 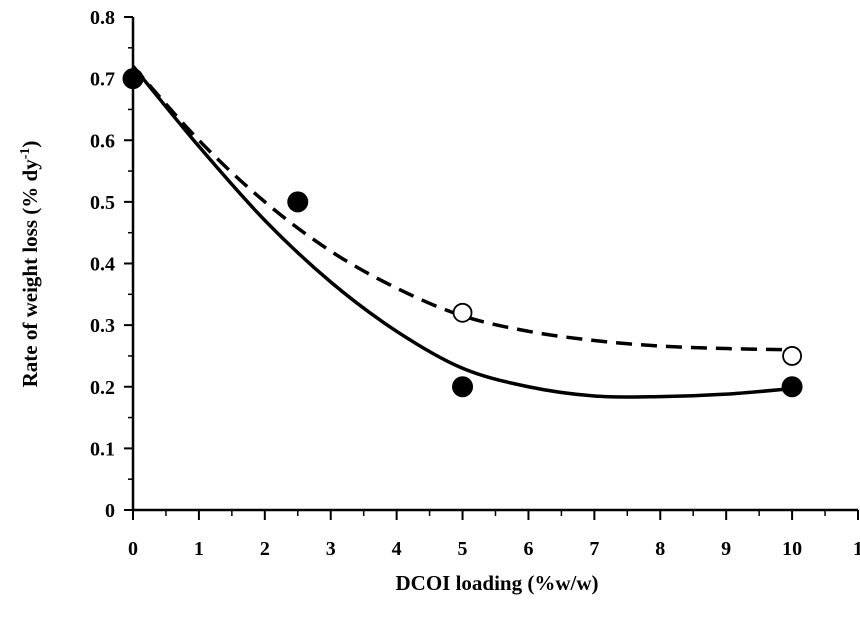 I want to click on y-tick-label: 0.5, so click(x=102, y=203).